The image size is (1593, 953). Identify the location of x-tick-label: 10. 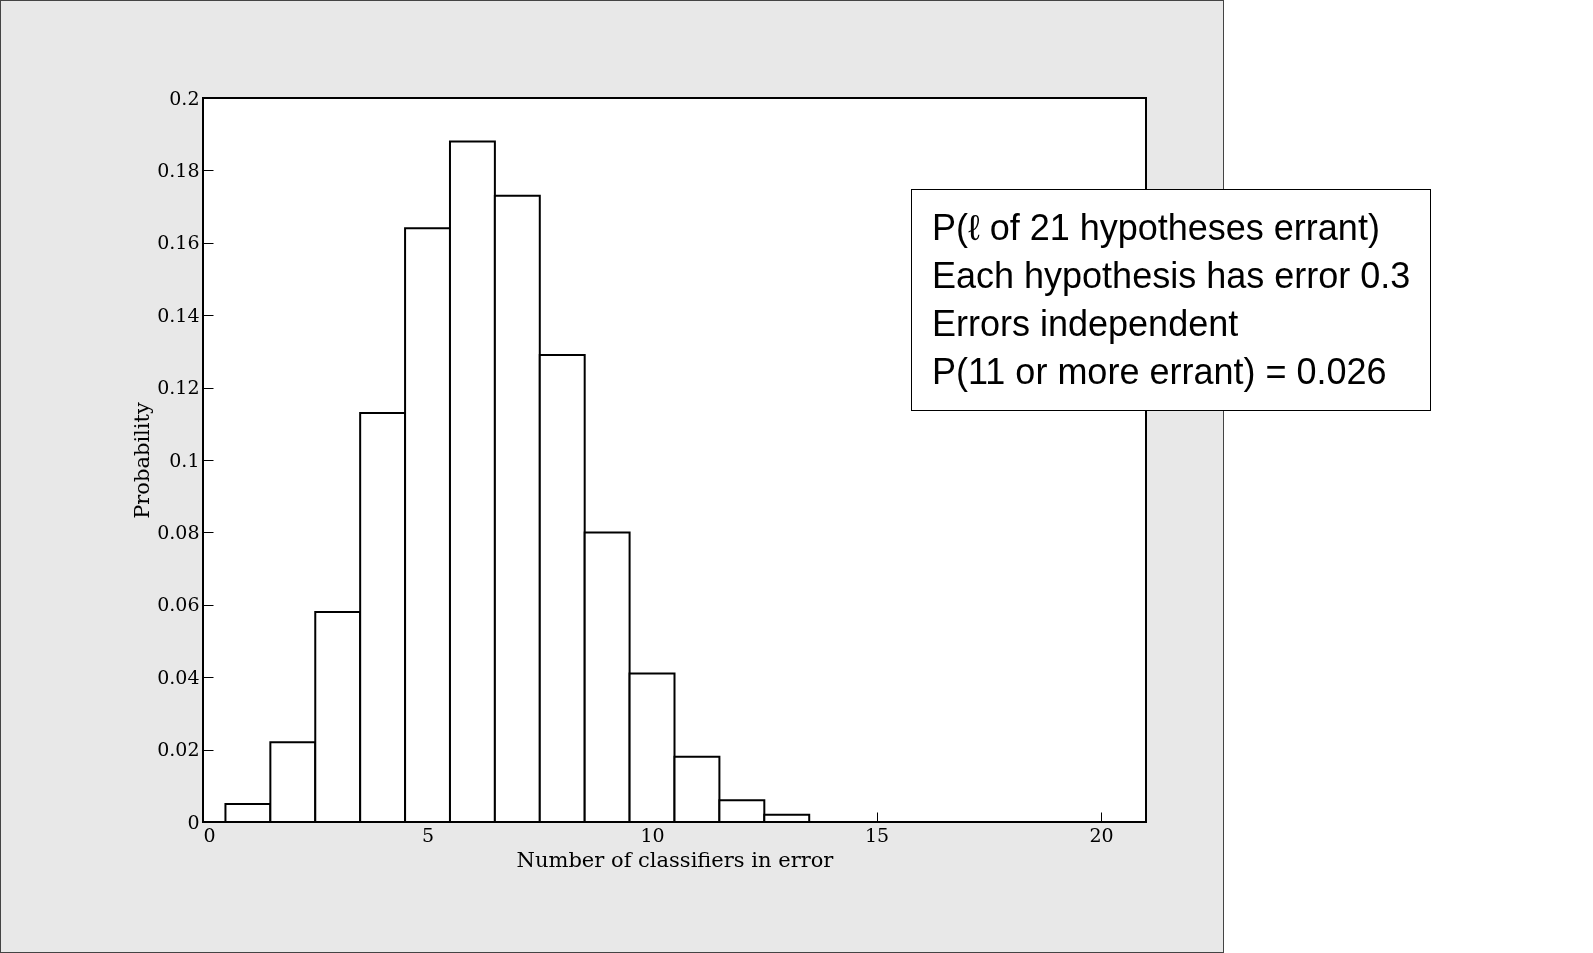
(652, 834).